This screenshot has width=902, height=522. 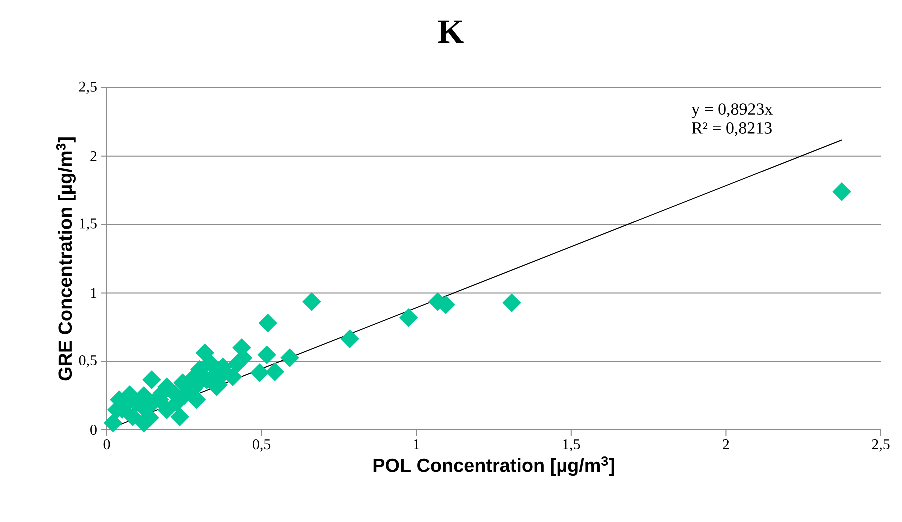 What do you see at coordinates (451, 32) in the screenshot?
I see `chart-title: K` at bounding box center [451, 32].